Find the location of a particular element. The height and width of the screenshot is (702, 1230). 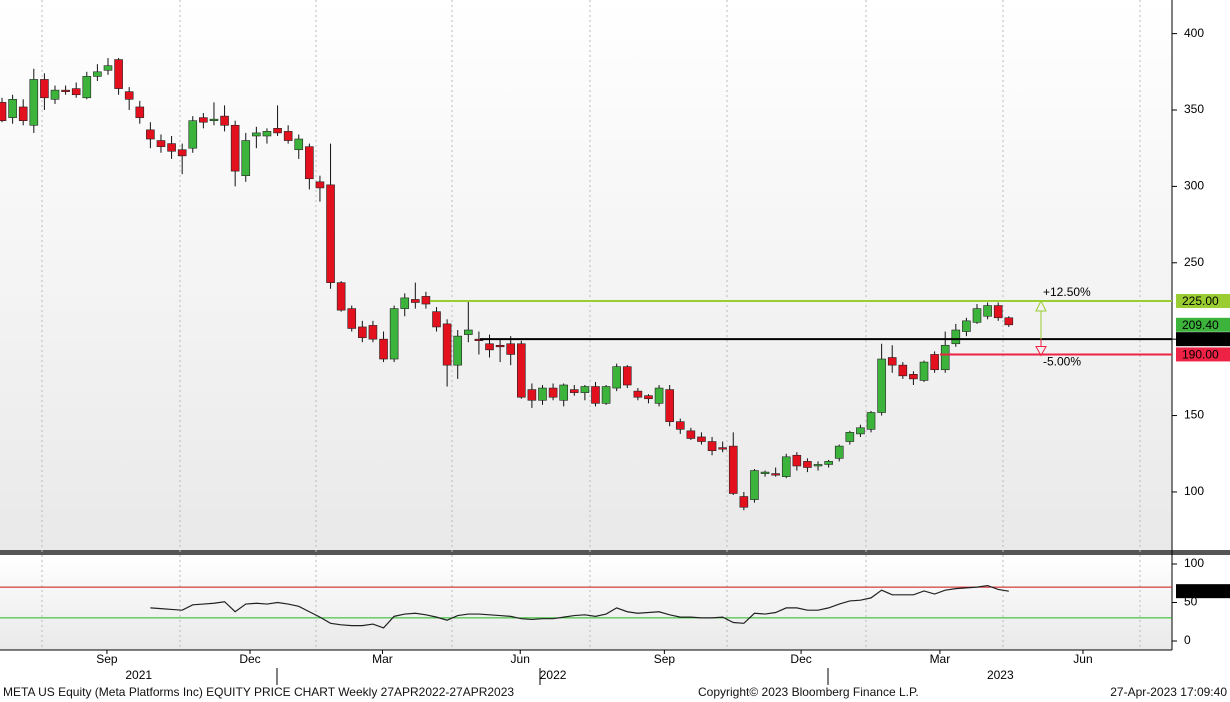

y-tick-label: 400 is located at coordinates (1194, 33).